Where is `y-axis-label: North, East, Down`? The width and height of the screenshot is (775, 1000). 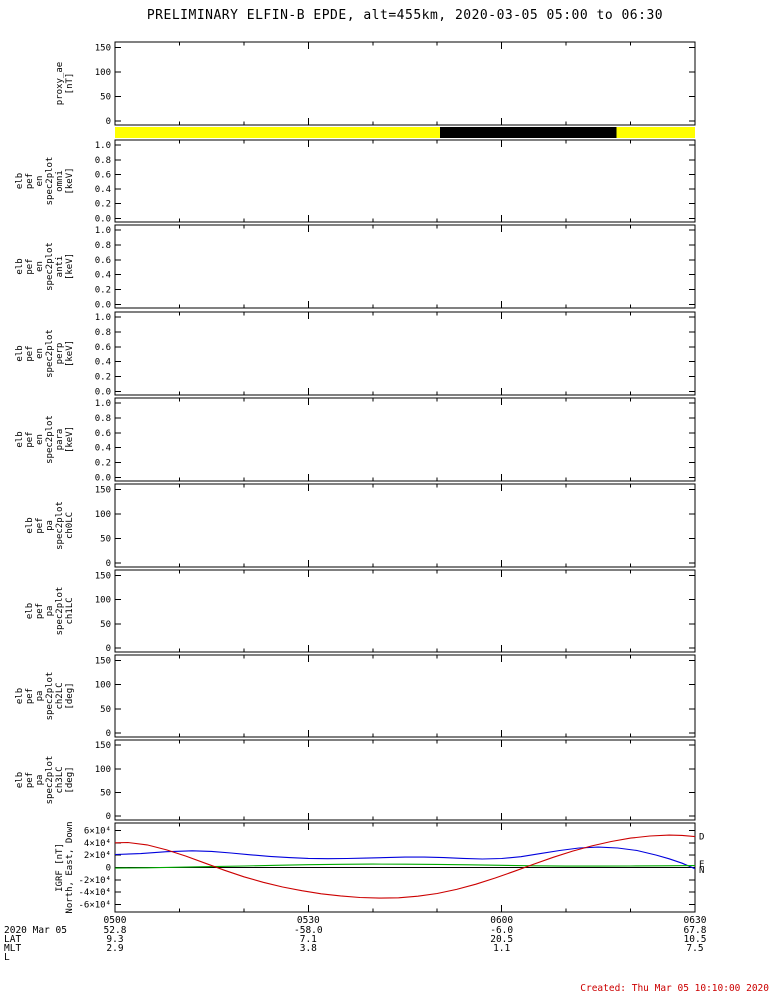 y-axis-label: North, East, Down is located at coordinates (70, 867).